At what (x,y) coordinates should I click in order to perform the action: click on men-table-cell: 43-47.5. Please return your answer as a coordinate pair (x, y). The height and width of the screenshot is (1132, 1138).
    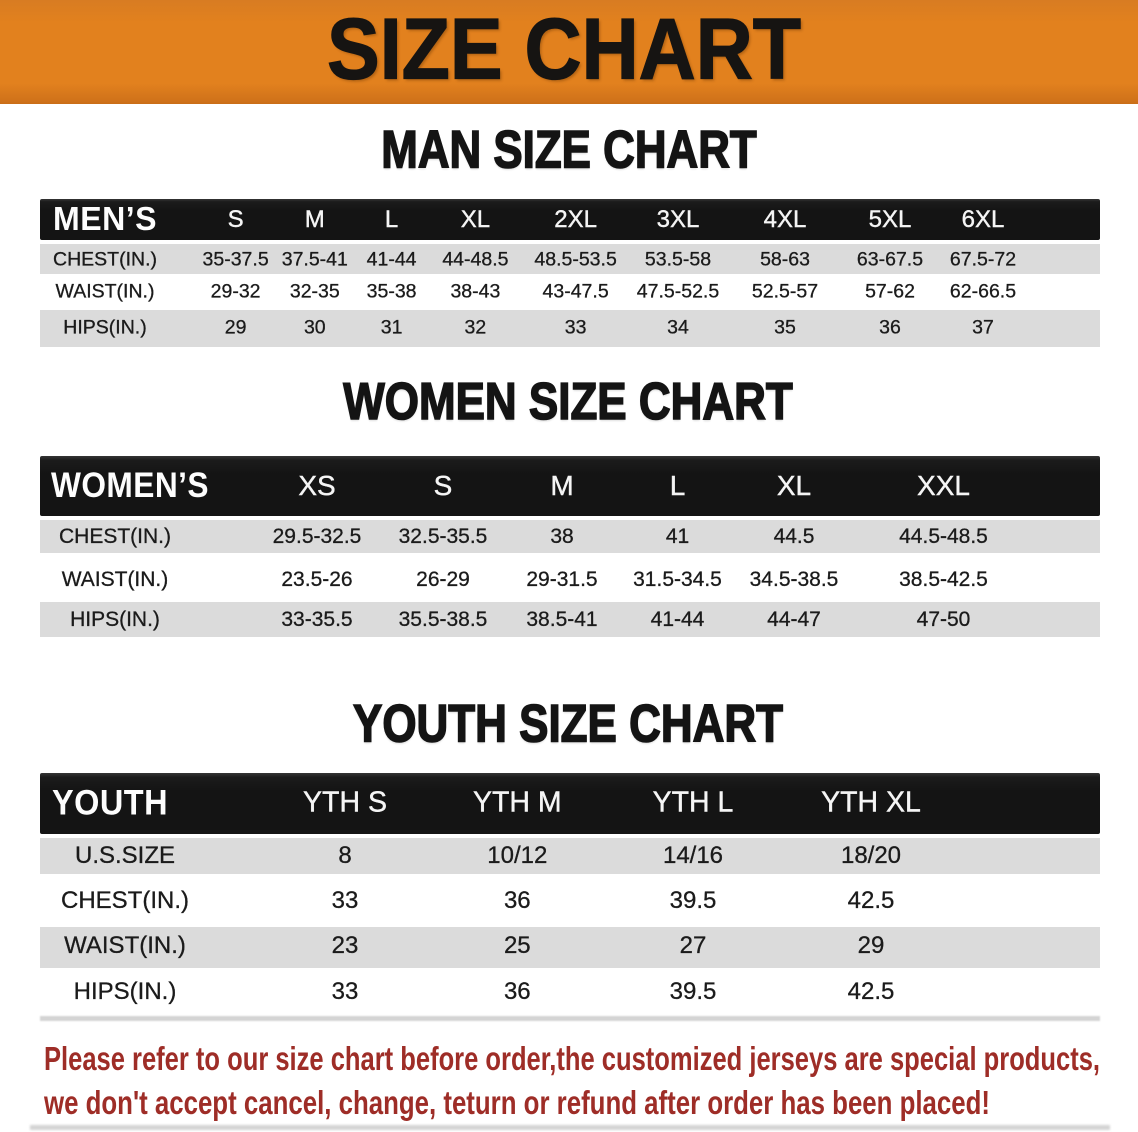
    Looking at the image, I should click on (575, 291).